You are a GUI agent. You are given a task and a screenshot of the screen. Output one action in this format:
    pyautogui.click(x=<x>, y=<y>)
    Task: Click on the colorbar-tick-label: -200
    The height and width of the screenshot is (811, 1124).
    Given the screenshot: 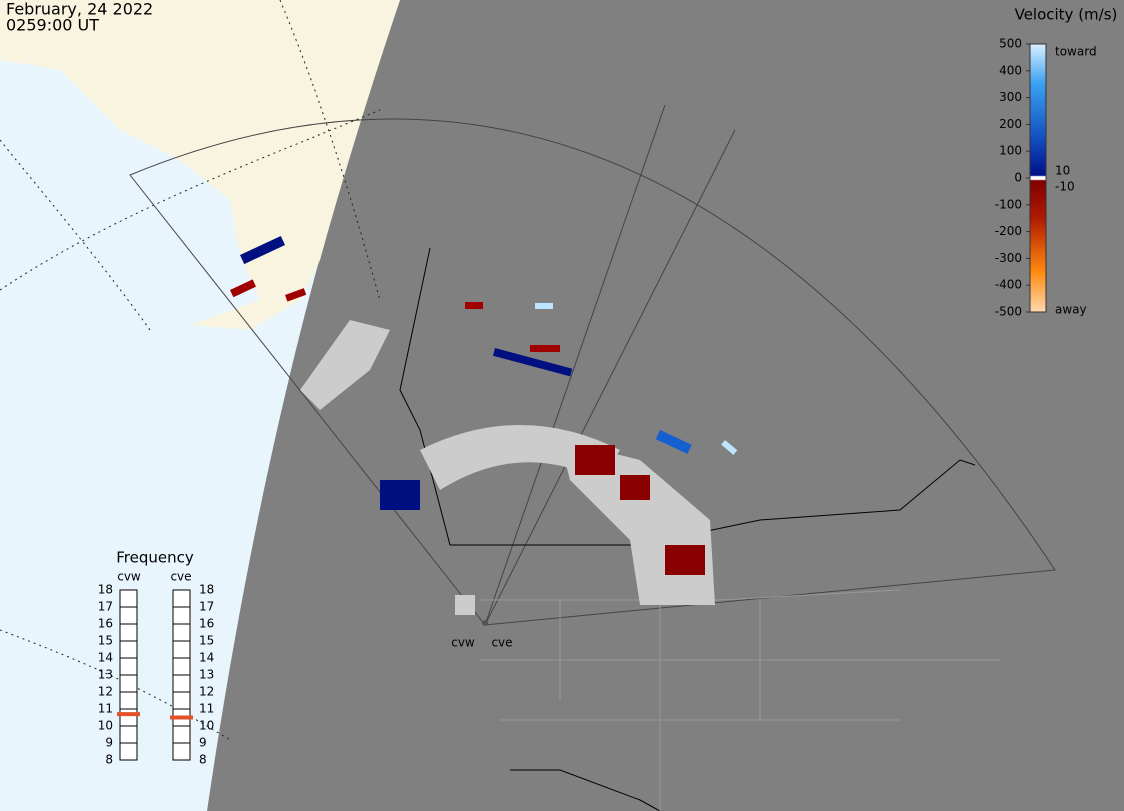 What is the action you would take?
    pyautogui.click(x=1008, y=231)
    